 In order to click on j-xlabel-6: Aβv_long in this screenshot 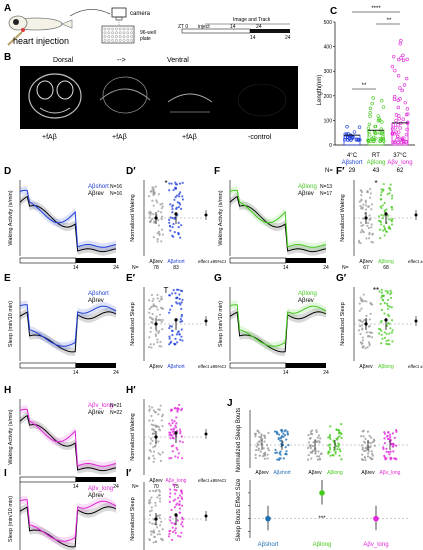, I will do `click(390, 473)`.